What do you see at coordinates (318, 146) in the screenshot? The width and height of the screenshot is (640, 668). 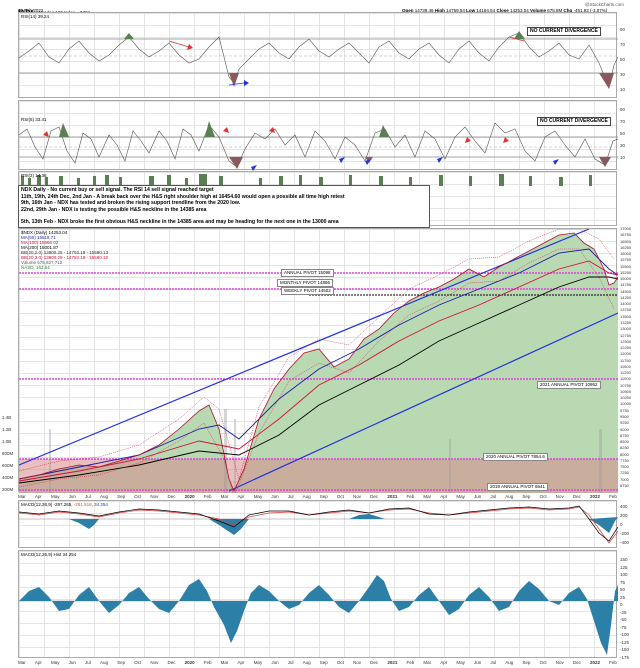 I see `rsi5-plot` at bounding box center [318, 146].